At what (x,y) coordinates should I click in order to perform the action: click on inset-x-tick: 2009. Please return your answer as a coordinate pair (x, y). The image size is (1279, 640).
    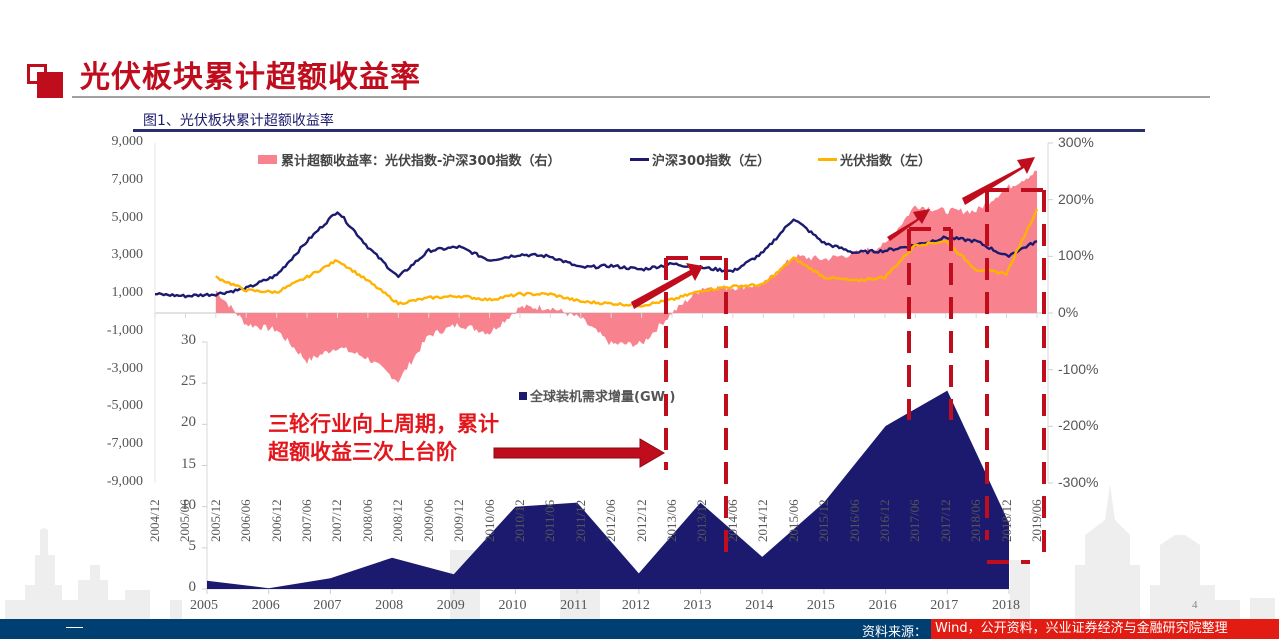
    Looking at the image, I should click on (450, 605).